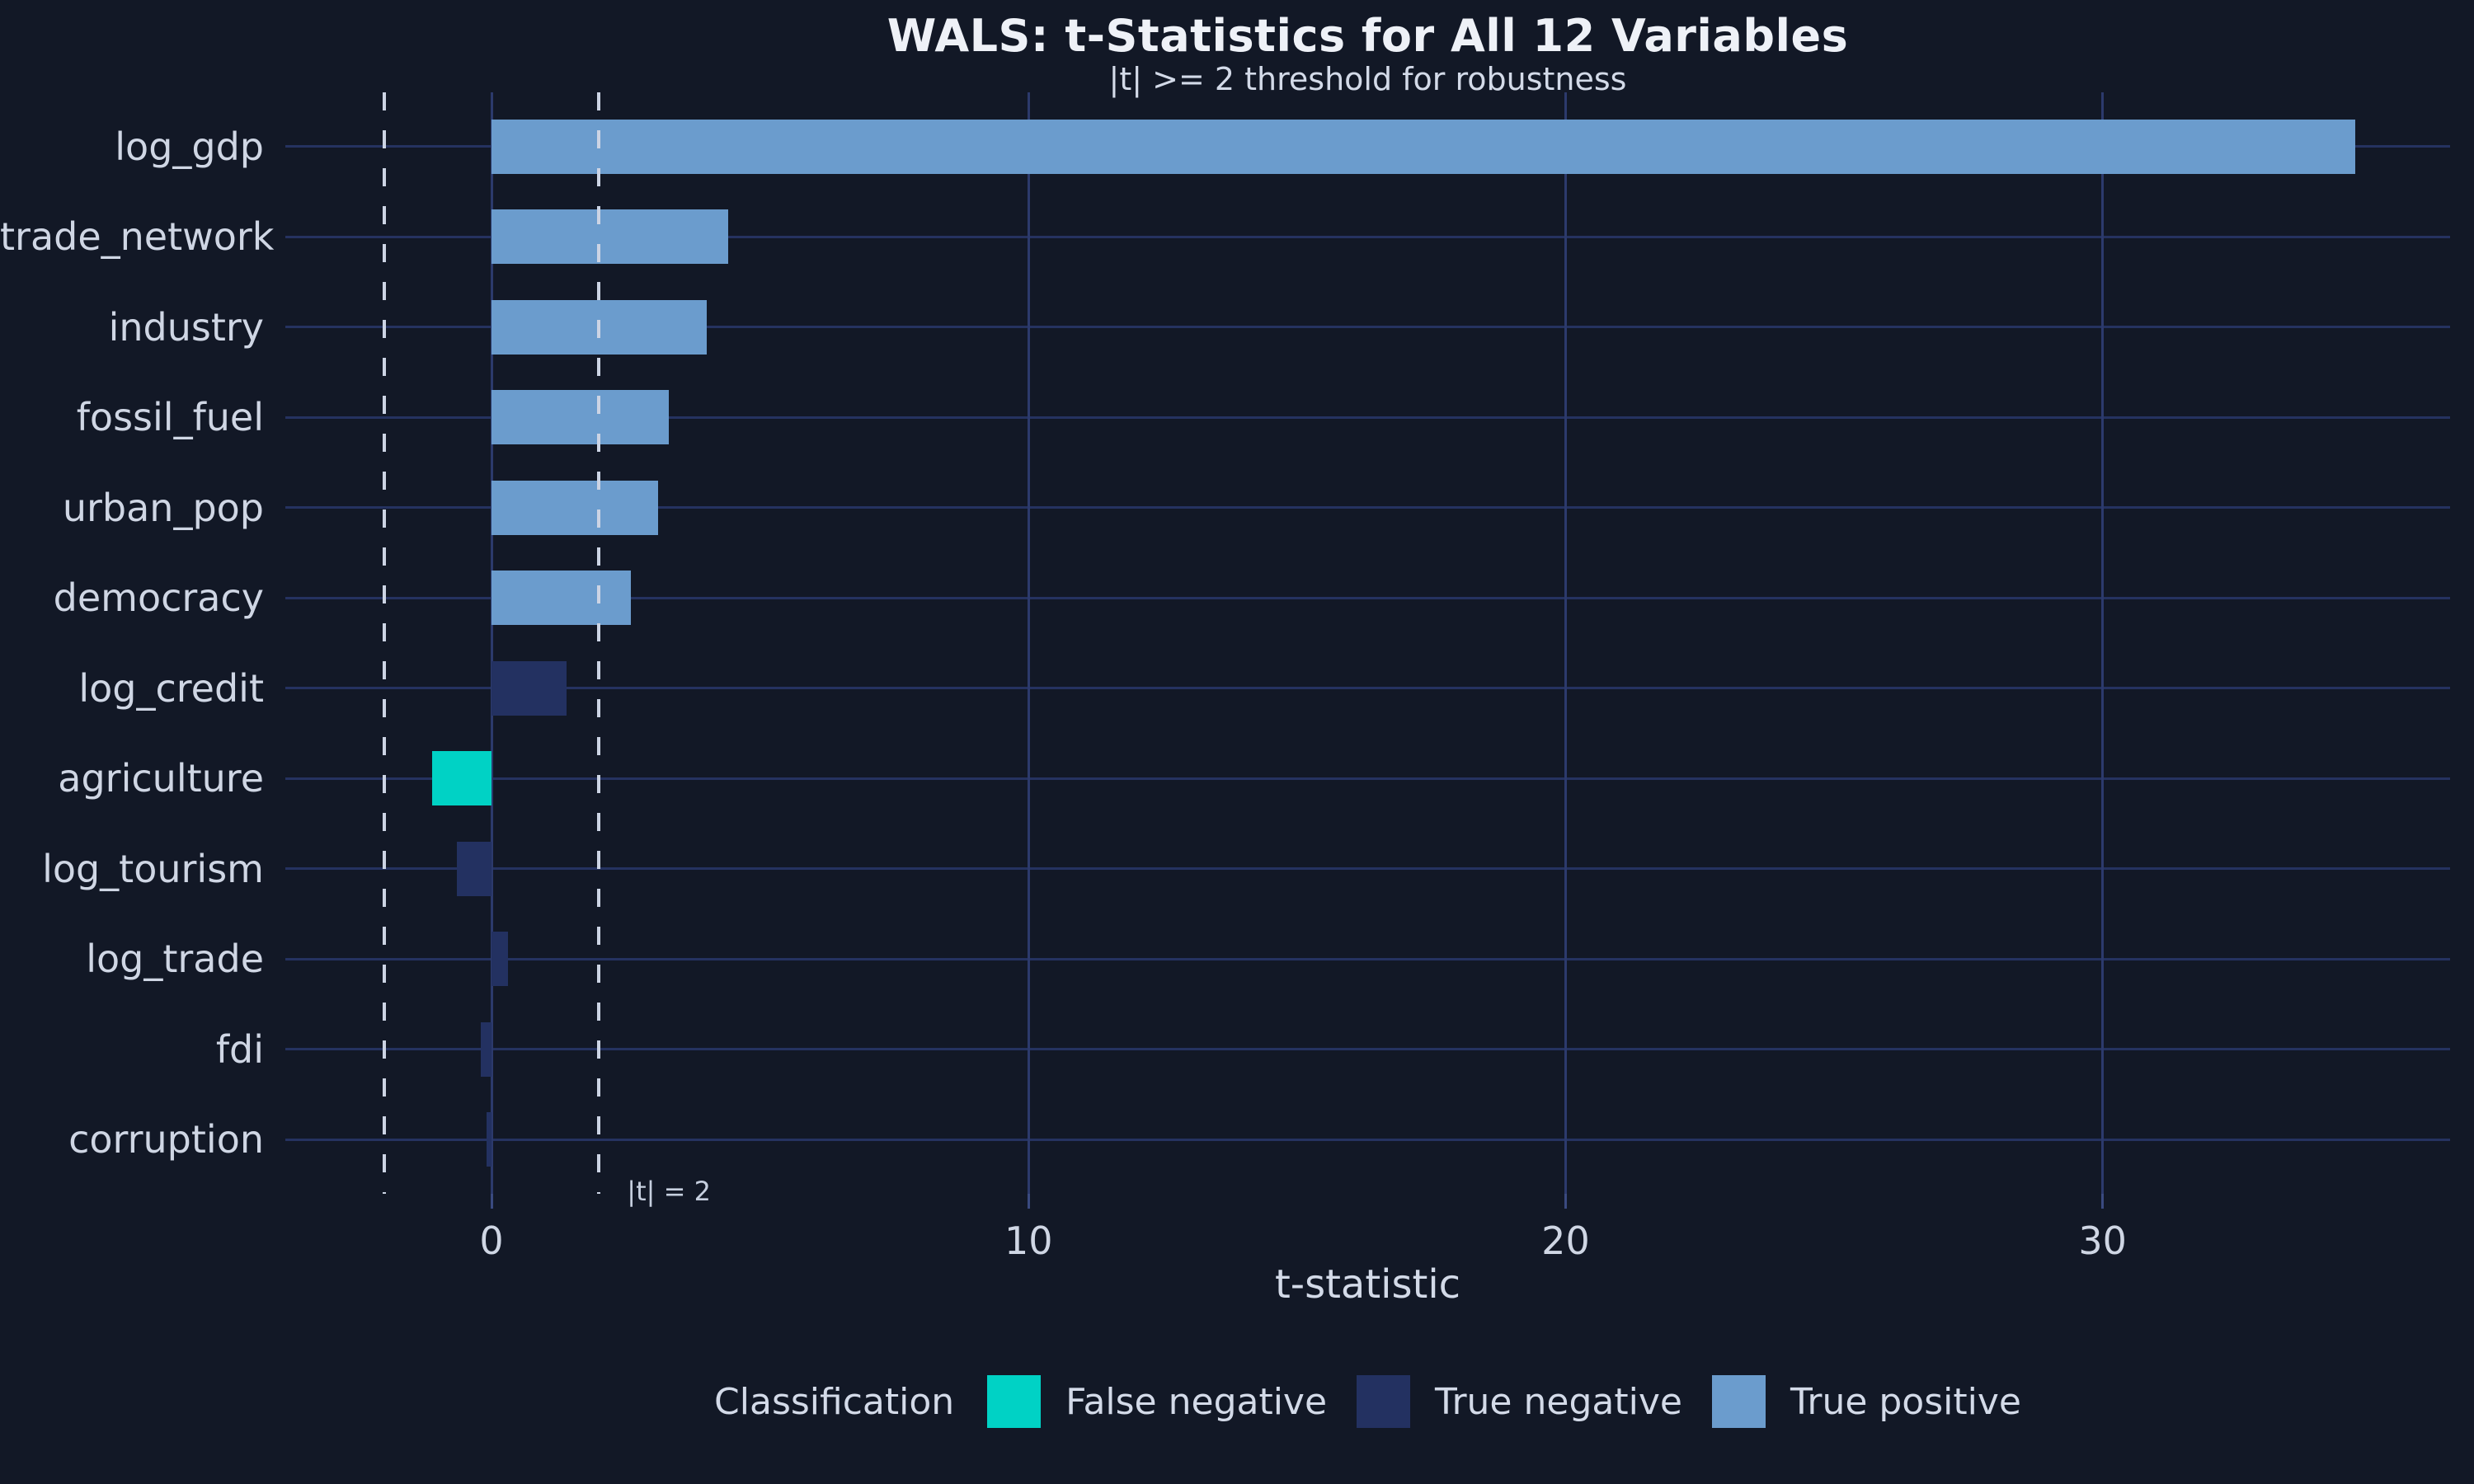 Image resolution: width=2474 pixels, height=1484 pixels. I want to click on bar-urban_pop, so click(575, 508).